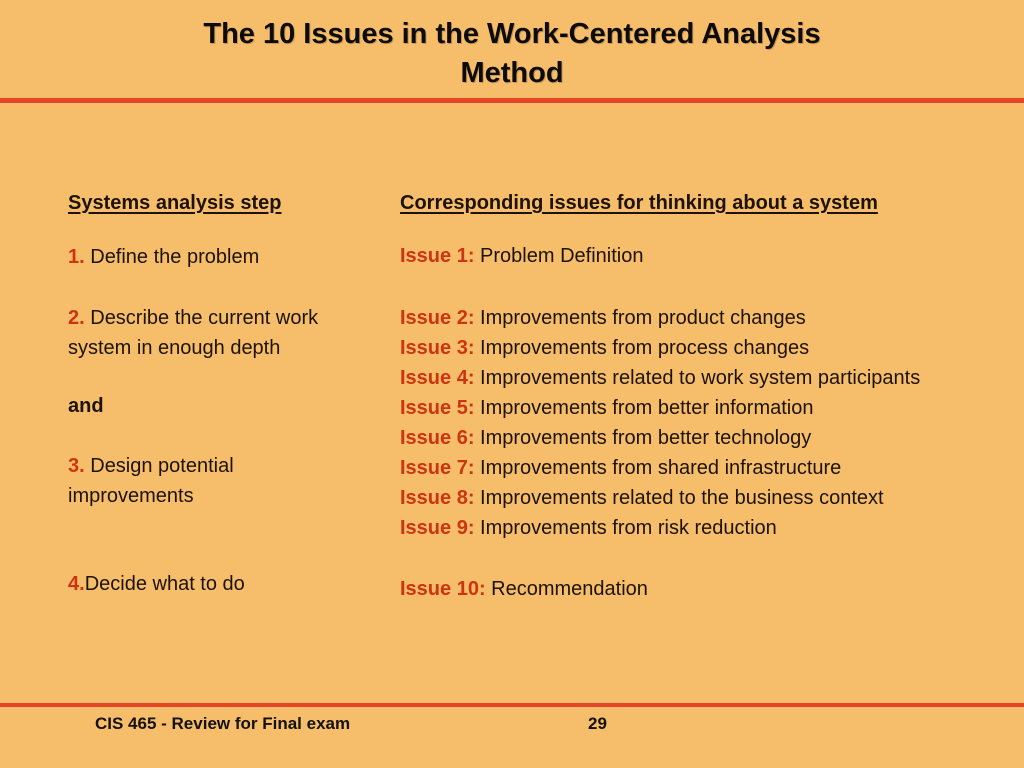  I want to click on issue-label: Issue 7:, so click(437, 468).